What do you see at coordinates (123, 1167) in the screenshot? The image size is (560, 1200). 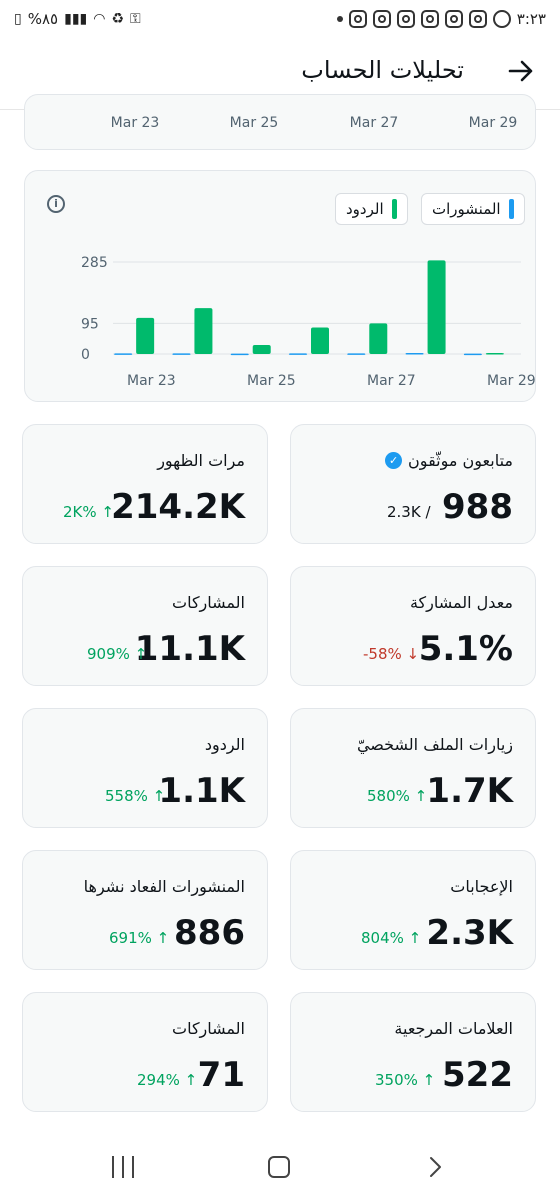 I see `recent-apps-icon` at bounding box center [123, 1167].